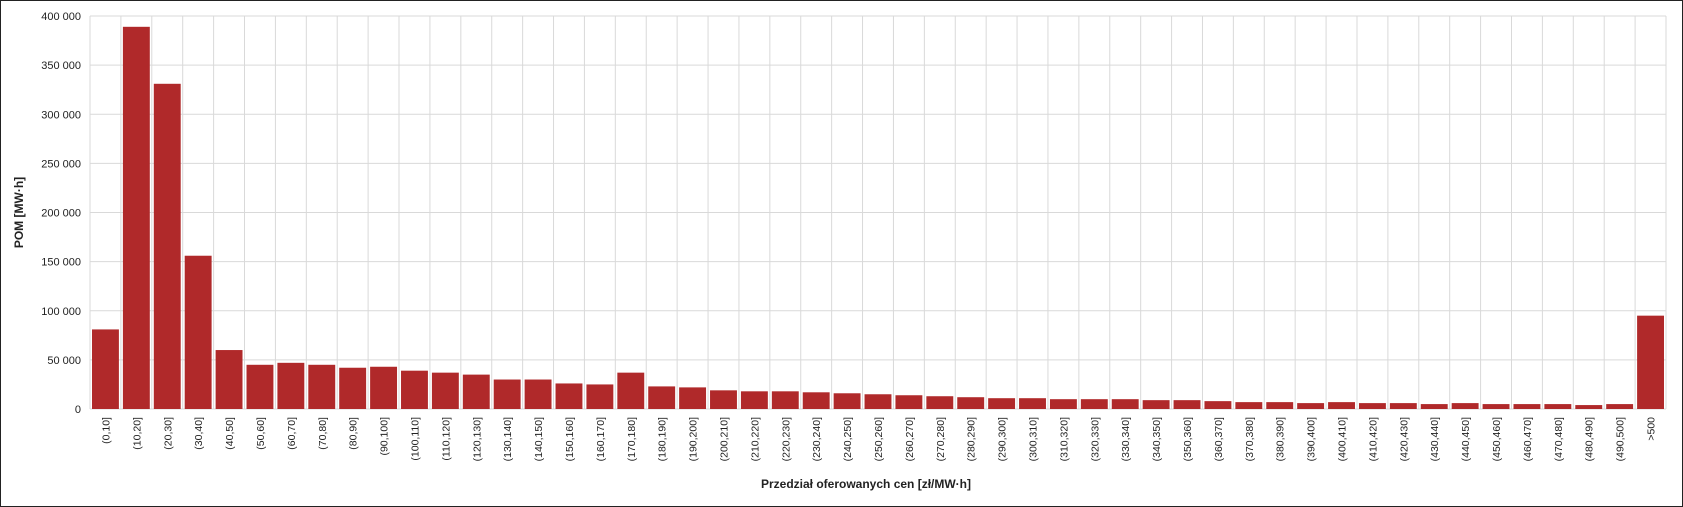  Describe the element at coordinates (78, 410) in the screenshot. I see `y-tick-label: 0` at that location.